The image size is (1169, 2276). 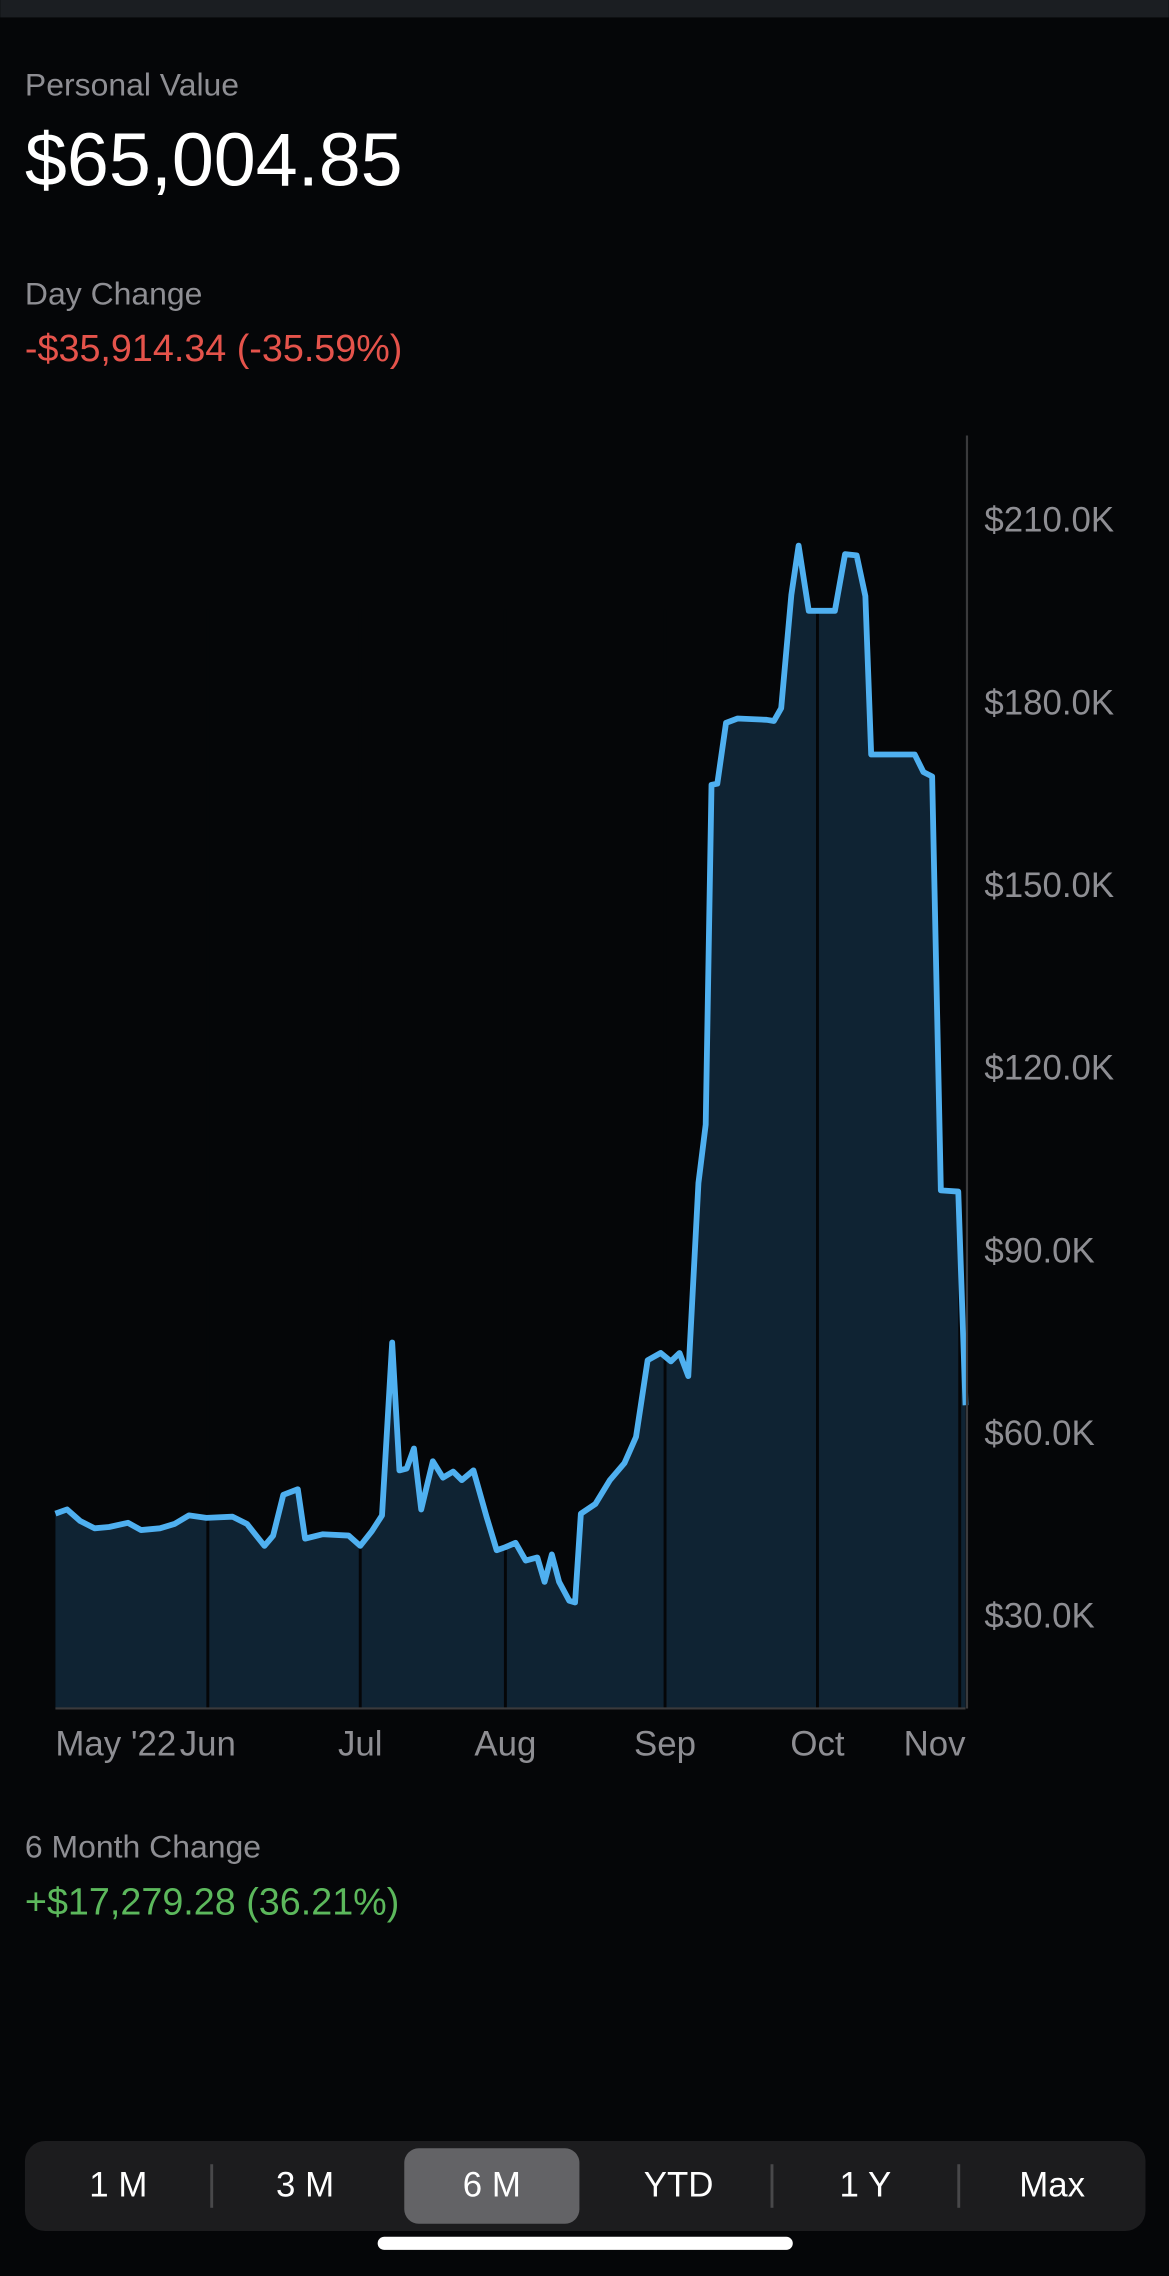 I want to click on x-tick-label: Nov, so click(x=935, y=1743).